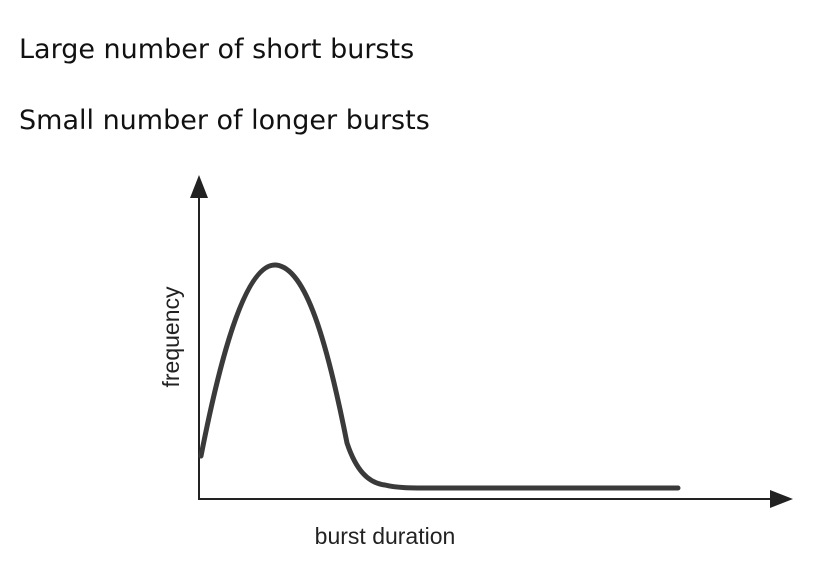 The image size is (820, 569). What do you see at coordinates (171, 337) in the screenshot?
I see `y-axis-label: frequency` at bounding box center [171, 337].